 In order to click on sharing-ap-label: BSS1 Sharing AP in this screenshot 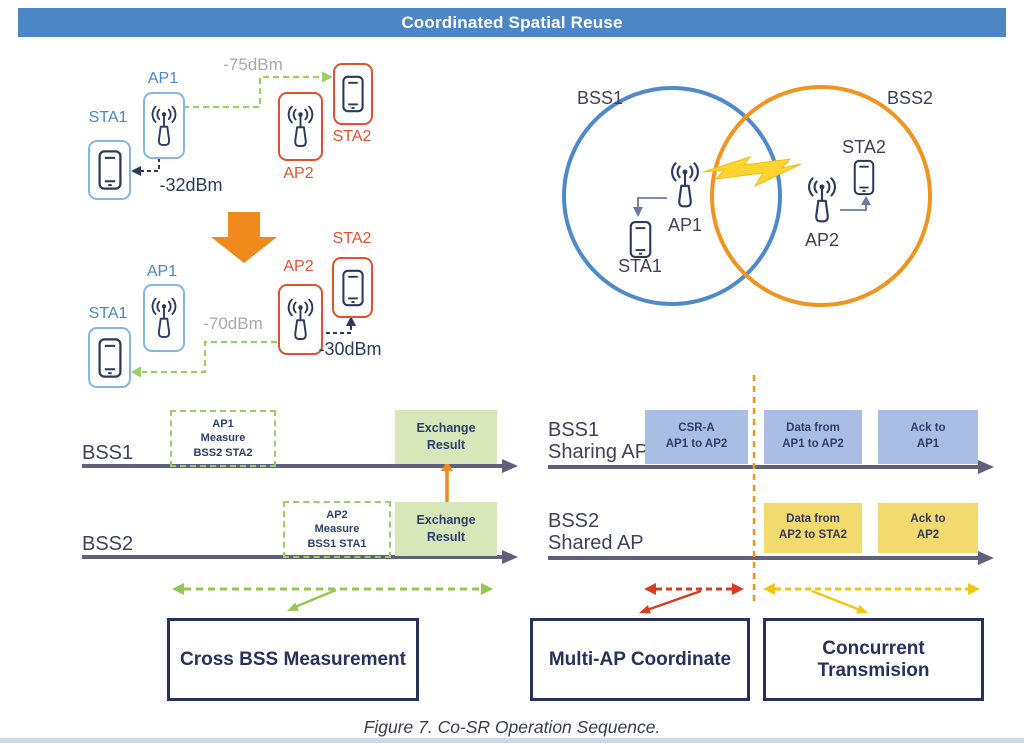, I will do `click(598, 441)`.